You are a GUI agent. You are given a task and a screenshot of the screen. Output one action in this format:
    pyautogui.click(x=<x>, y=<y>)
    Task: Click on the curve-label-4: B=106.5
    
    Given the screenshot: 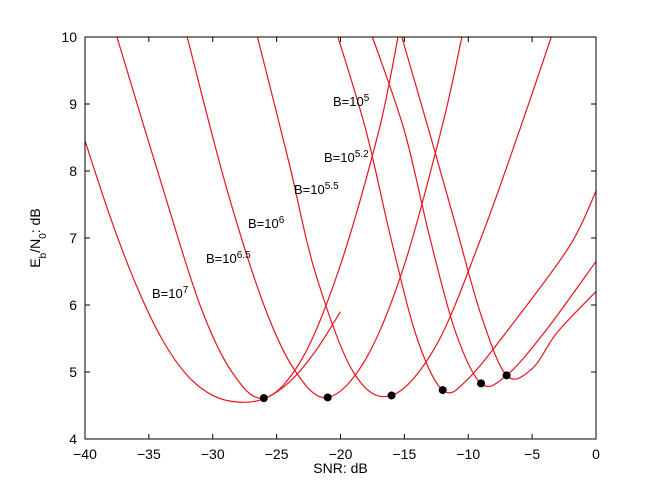 What is the action you would take?
    pyautogui.click(x=228, y=258)
    